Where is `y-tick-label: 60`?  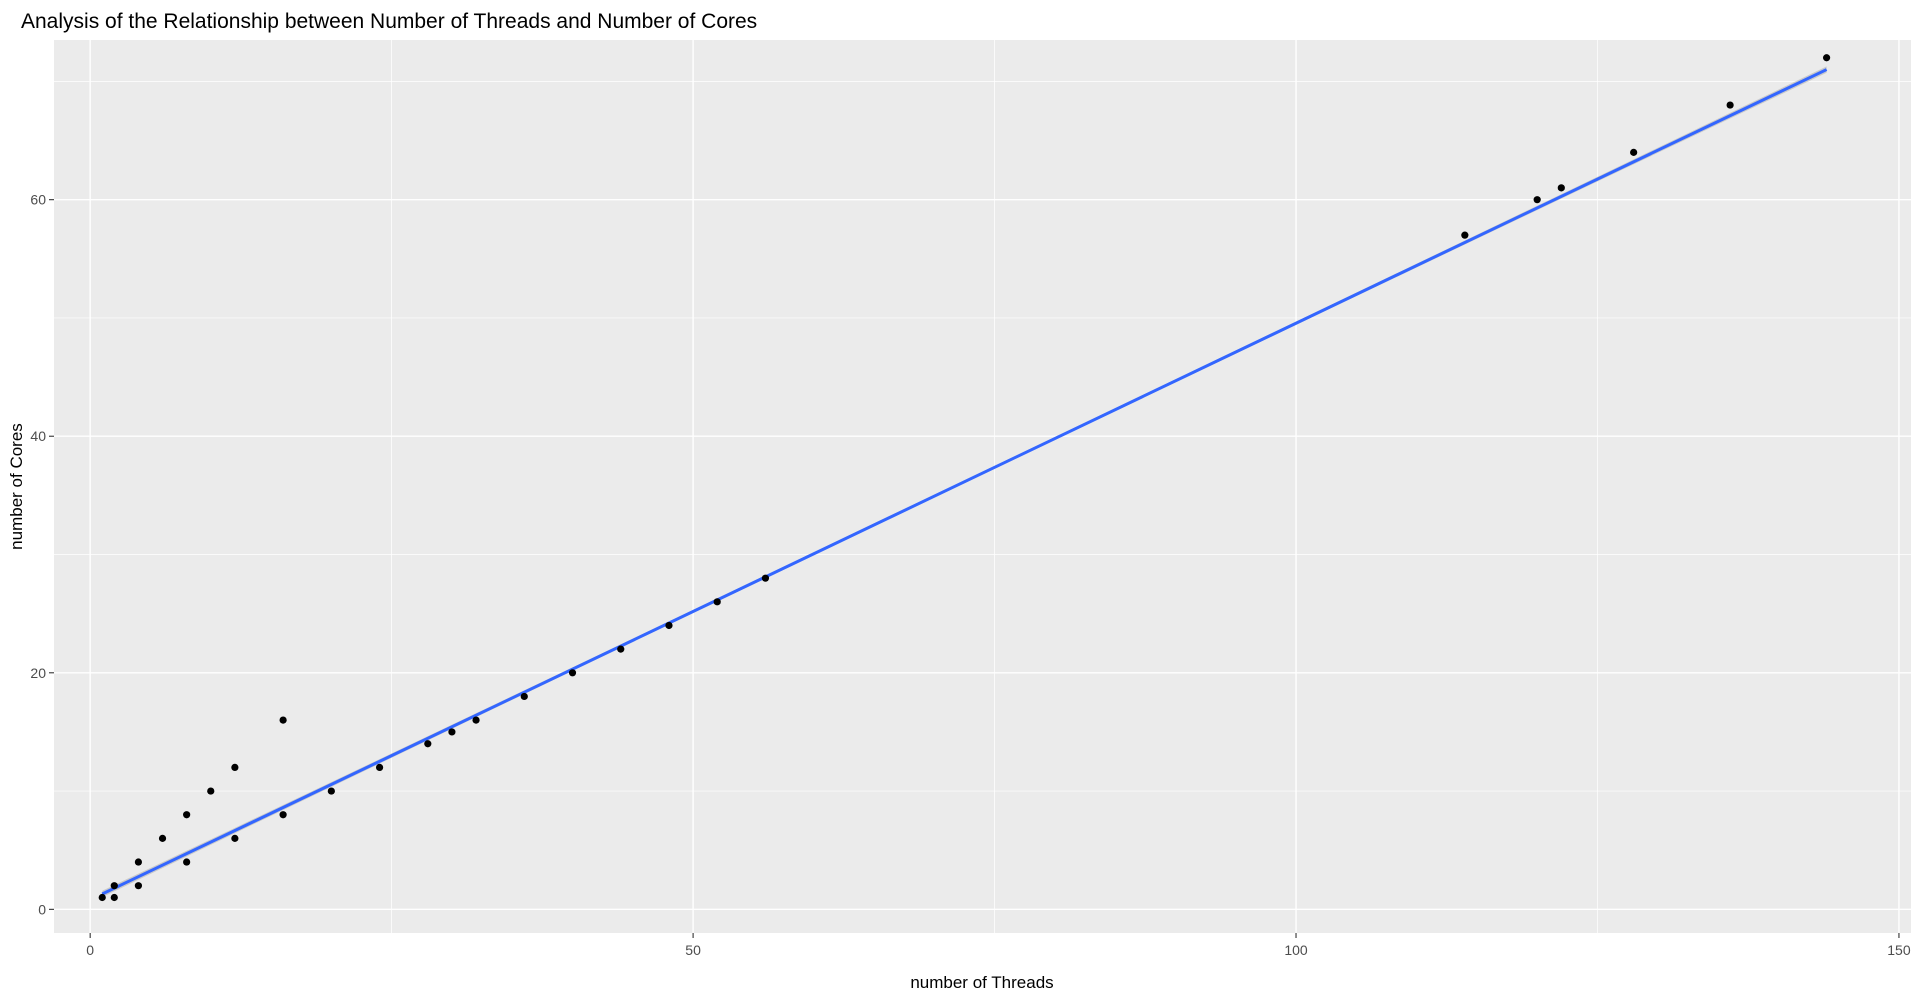 y-tick-label: 60 is located at coordinates (38, 200).